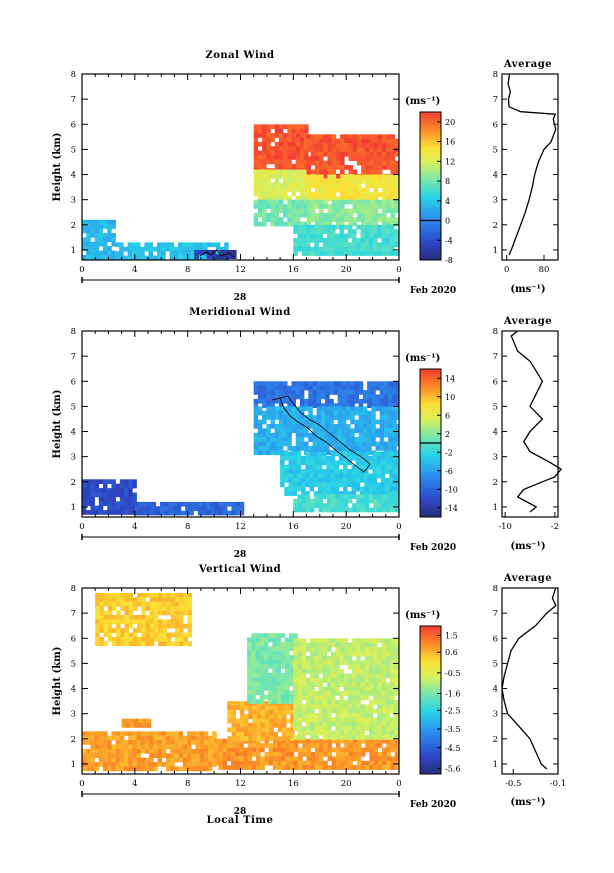 The image size is (614, 873). Describe the element at coordinates (449, 260) in the screenshot. I see `colorbar-tick-label: -8` at that location.